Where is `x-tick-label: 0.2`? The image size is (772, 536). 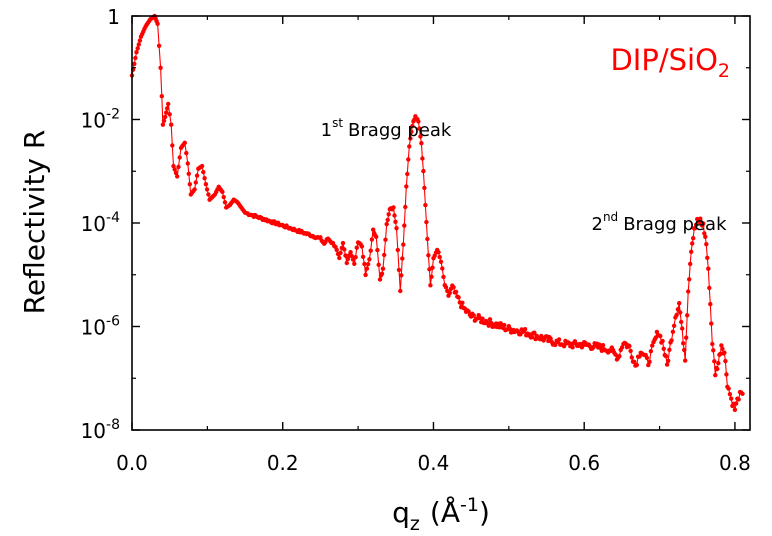
x-tick-label: 0.2 is located at coordinates (283, 463).